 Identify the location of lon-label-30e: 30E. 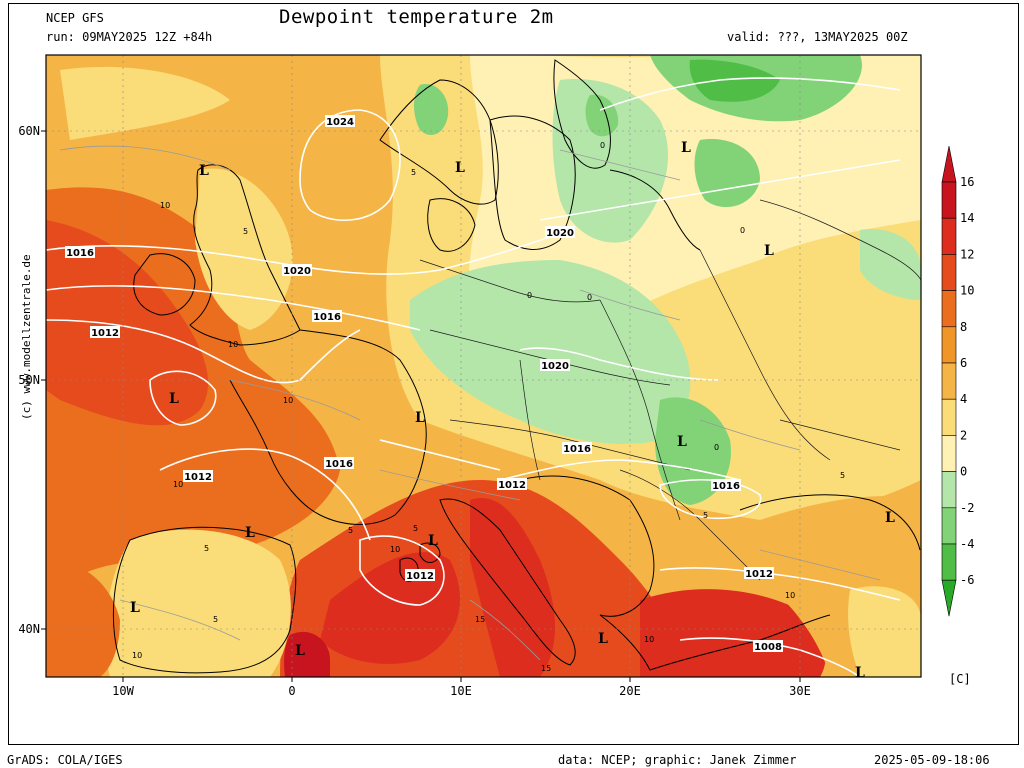
(800, 691).